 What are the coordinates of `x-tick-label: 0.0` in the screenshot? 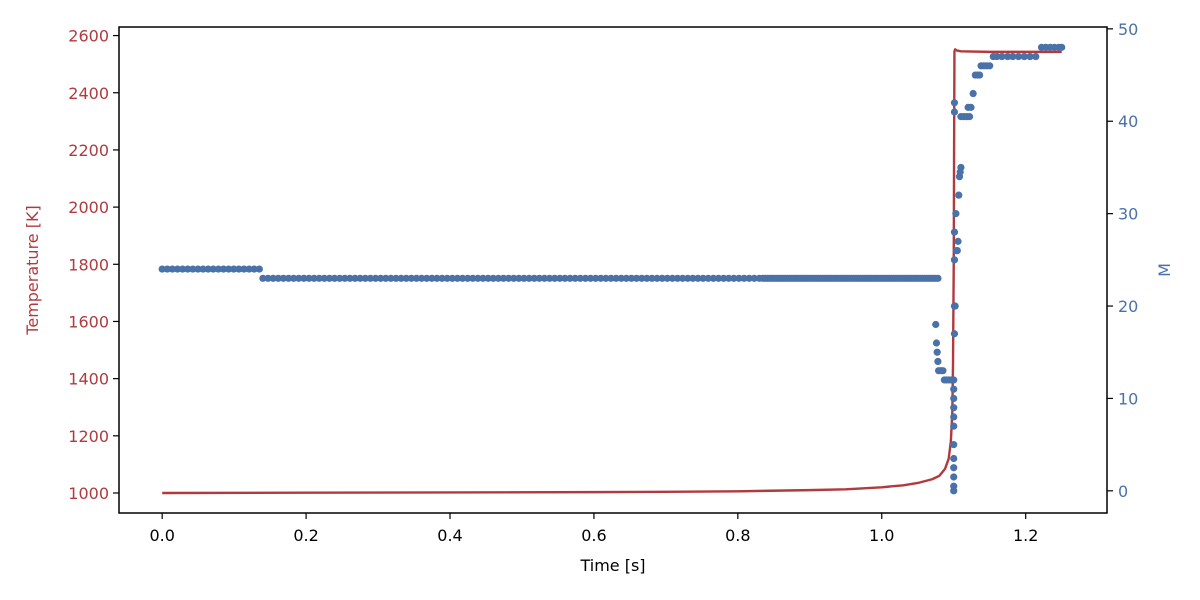 It's located at (161, 535).